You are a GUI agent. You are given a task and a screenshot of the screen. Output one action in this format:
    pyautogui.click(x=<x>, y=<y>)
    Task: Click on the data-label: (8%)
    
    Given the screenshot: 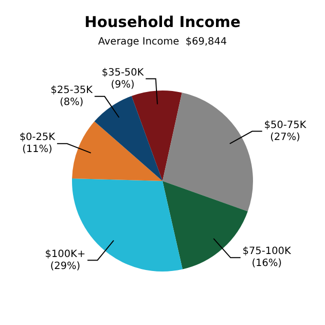 What is the action you would take?
    pyautogui.click(x=72, y=102)
    